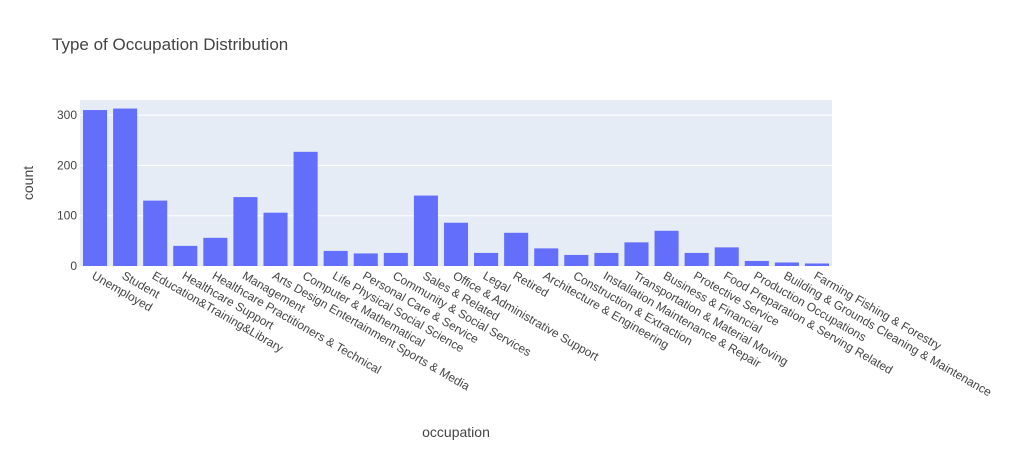 This screenshot has width=1032, height=450. What do you see at coordinates (28, 183) in the screenshot?
I see `y-axis-title: count` at bounding box center [28, 183].